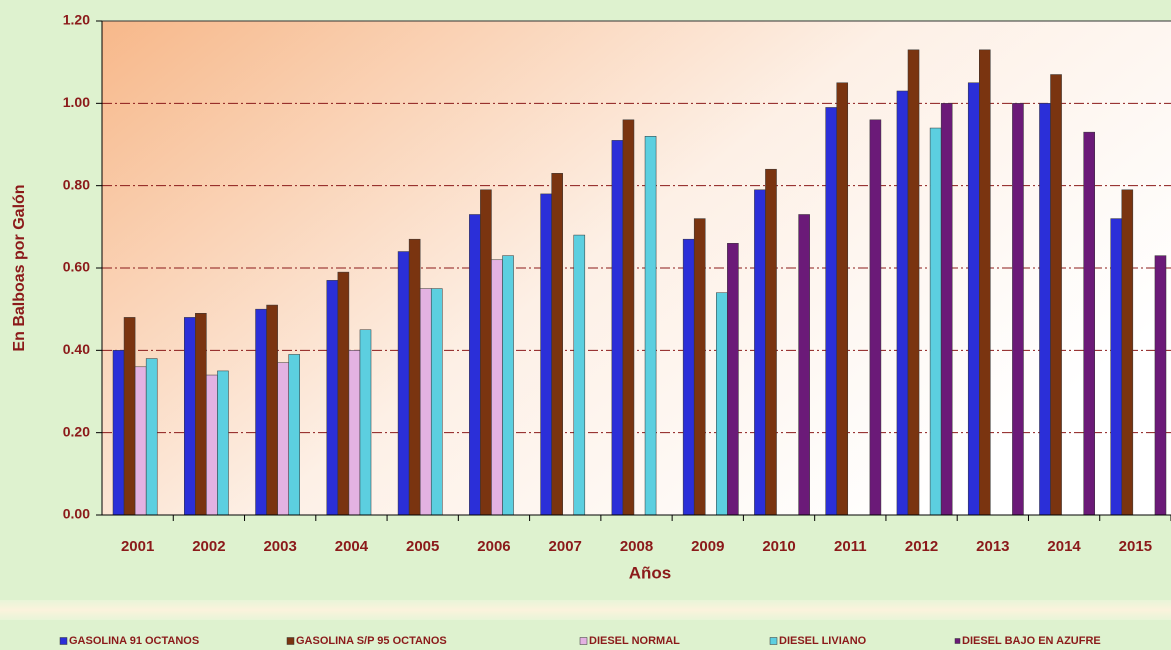 This screenshot has width=1171, height=650. What do you see at coordinates (19, 267) in the screenshot?
I see `y-axis-label: En Balboas por Galón` at bounding box center [19, 267].